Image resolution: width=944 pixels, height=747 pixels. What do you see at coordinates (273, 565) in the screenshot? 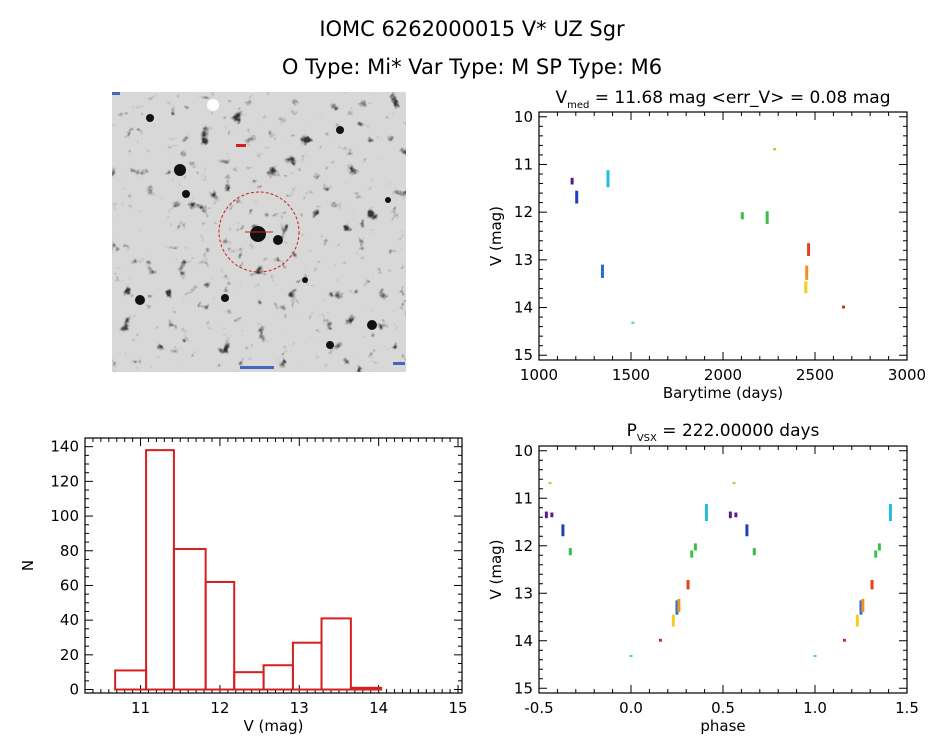
I see `histogram-frame` at bounding box center [273, 565].